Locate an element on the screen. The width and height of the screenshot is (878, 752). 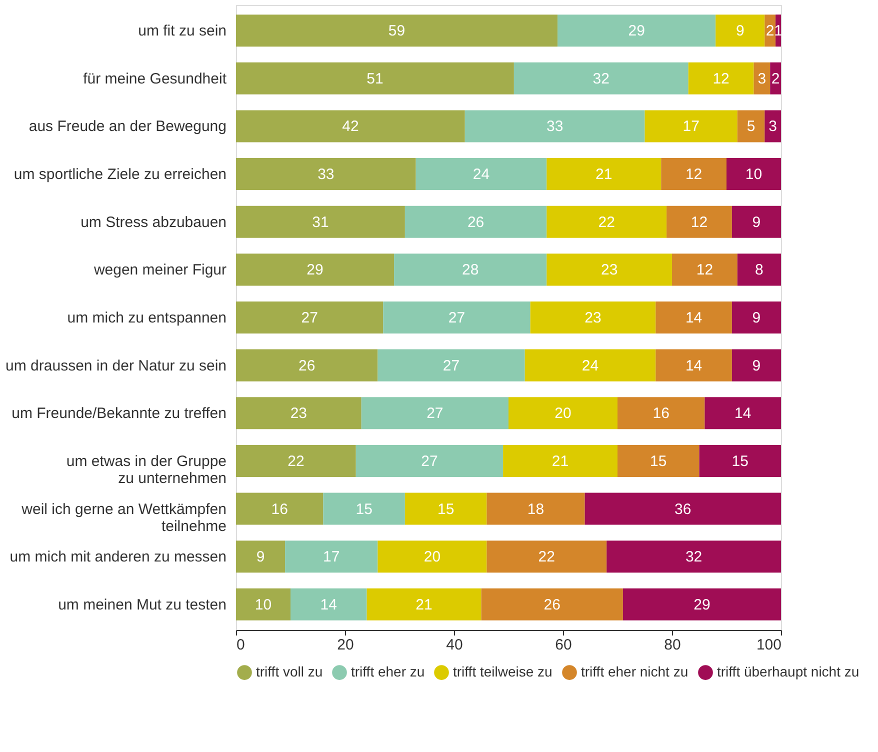
y-tick-label: um mich zu entspannen is located at coordinates (146, 318).